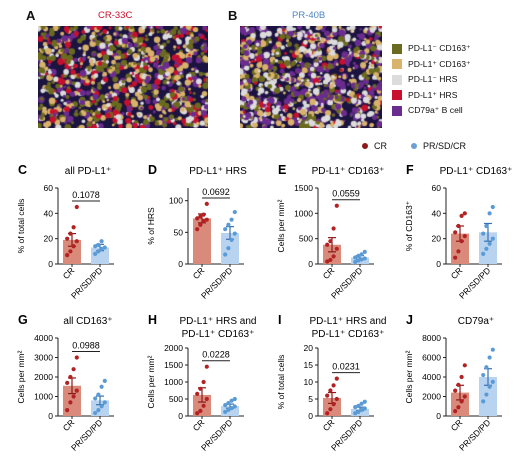  I want to click on legend-label: PD-L1⁻ HRS, so click(433, 79).